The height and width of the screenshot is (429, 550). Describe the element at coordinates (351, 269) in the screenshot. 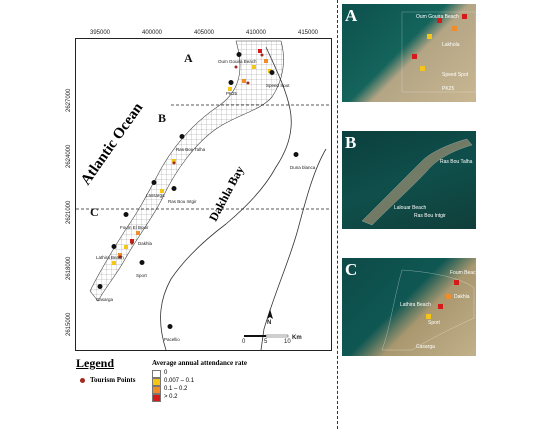

I see `inset-c-label: C` at that location.